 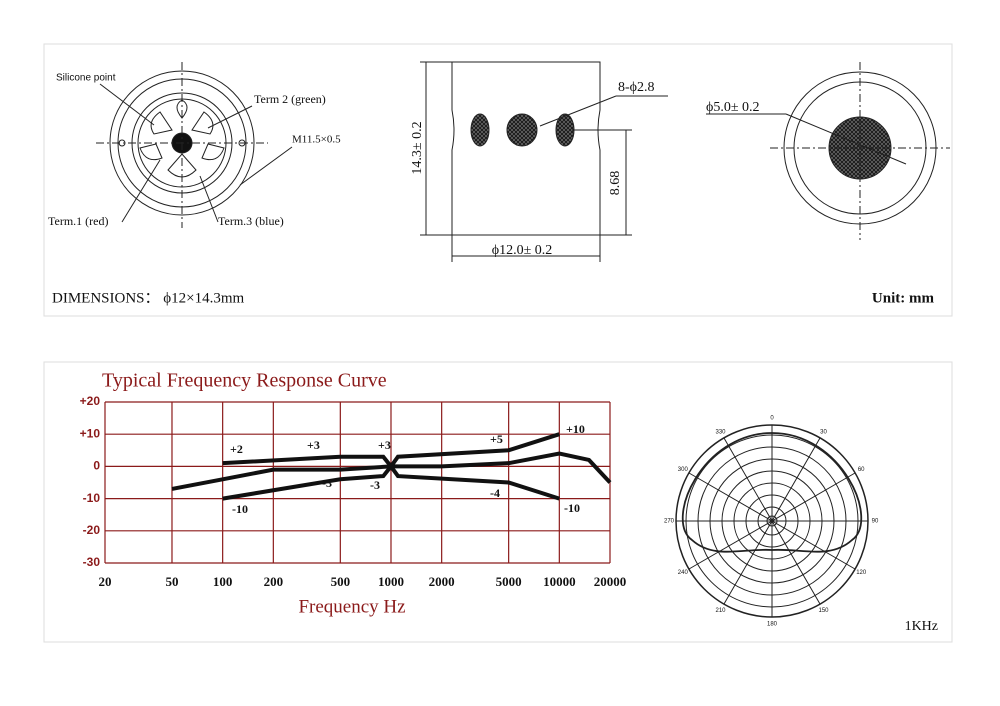 I want to click on x-tick-label: 200, so click(x=274, y=581).